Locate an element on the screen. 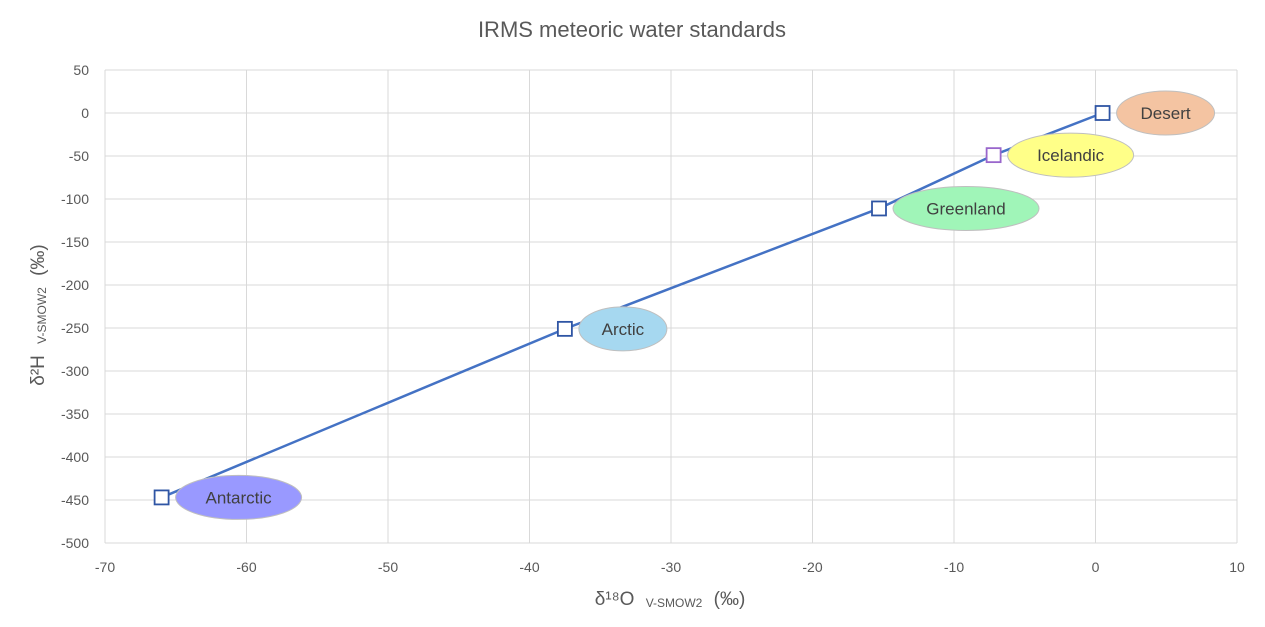 Image resolution: width=1265 pixels, height=627 pixels. y-axis-title-sub: V-SMOW2 is located at coordinates (42, 315).